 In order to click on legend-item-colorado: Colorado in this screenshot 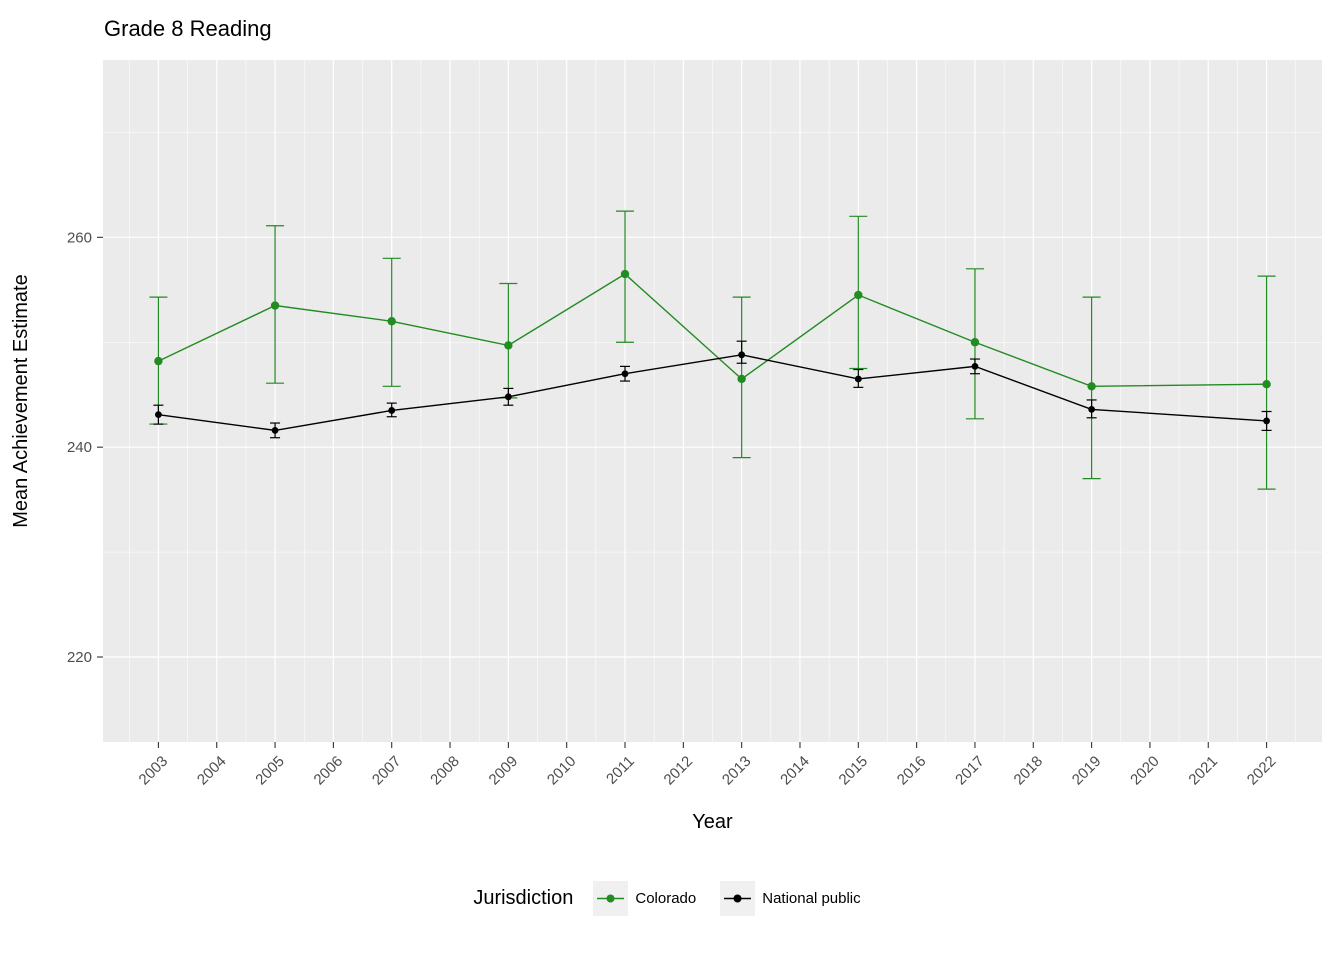, I will do `click(645, 899)`.